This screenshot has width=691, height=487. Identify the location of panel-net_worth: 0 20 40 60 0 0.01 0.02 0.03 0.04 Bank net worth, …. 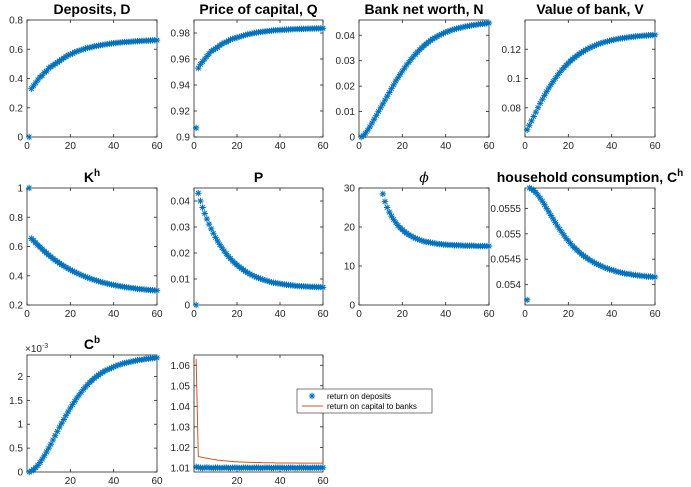
(415, 76).